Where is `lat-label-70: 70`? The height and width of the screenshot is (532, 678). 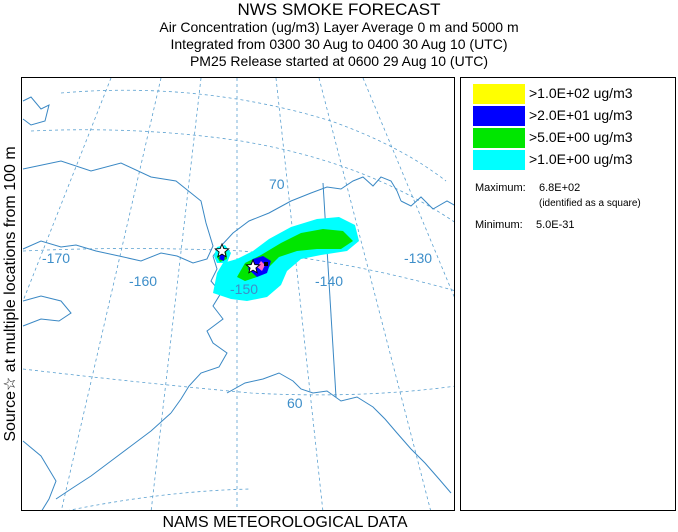
lat-label-70: 70 is located at coordinates (277, 184).